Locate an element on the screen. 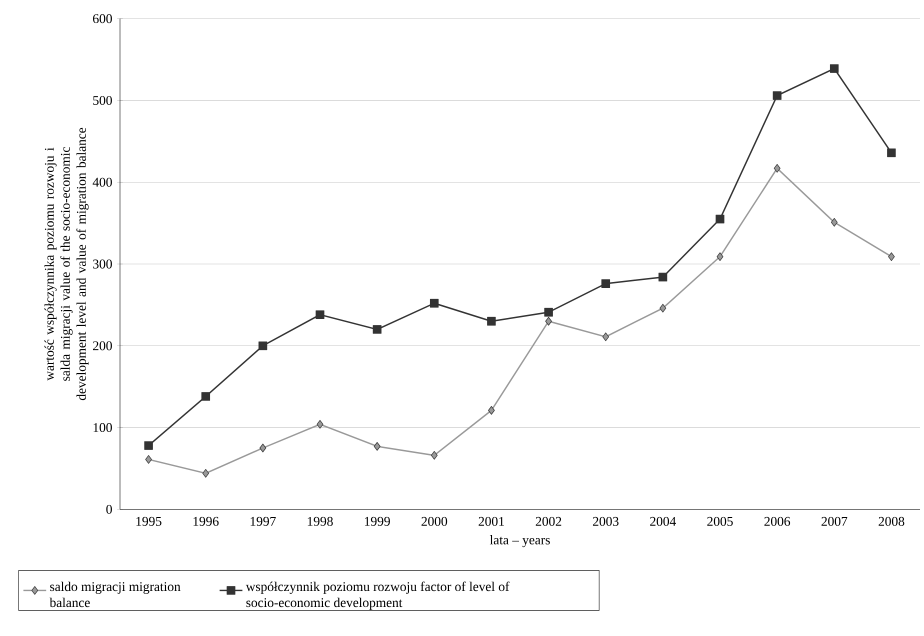  x-tick-label: 2004 is located at coordinates (663, 521).